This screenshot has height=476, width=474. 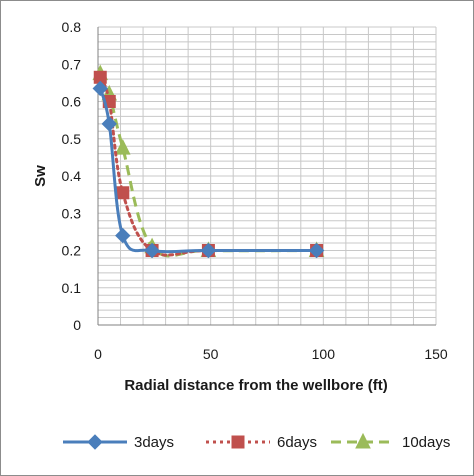 I want to click on x-tick-label: 100, so click(x=324, y=354).